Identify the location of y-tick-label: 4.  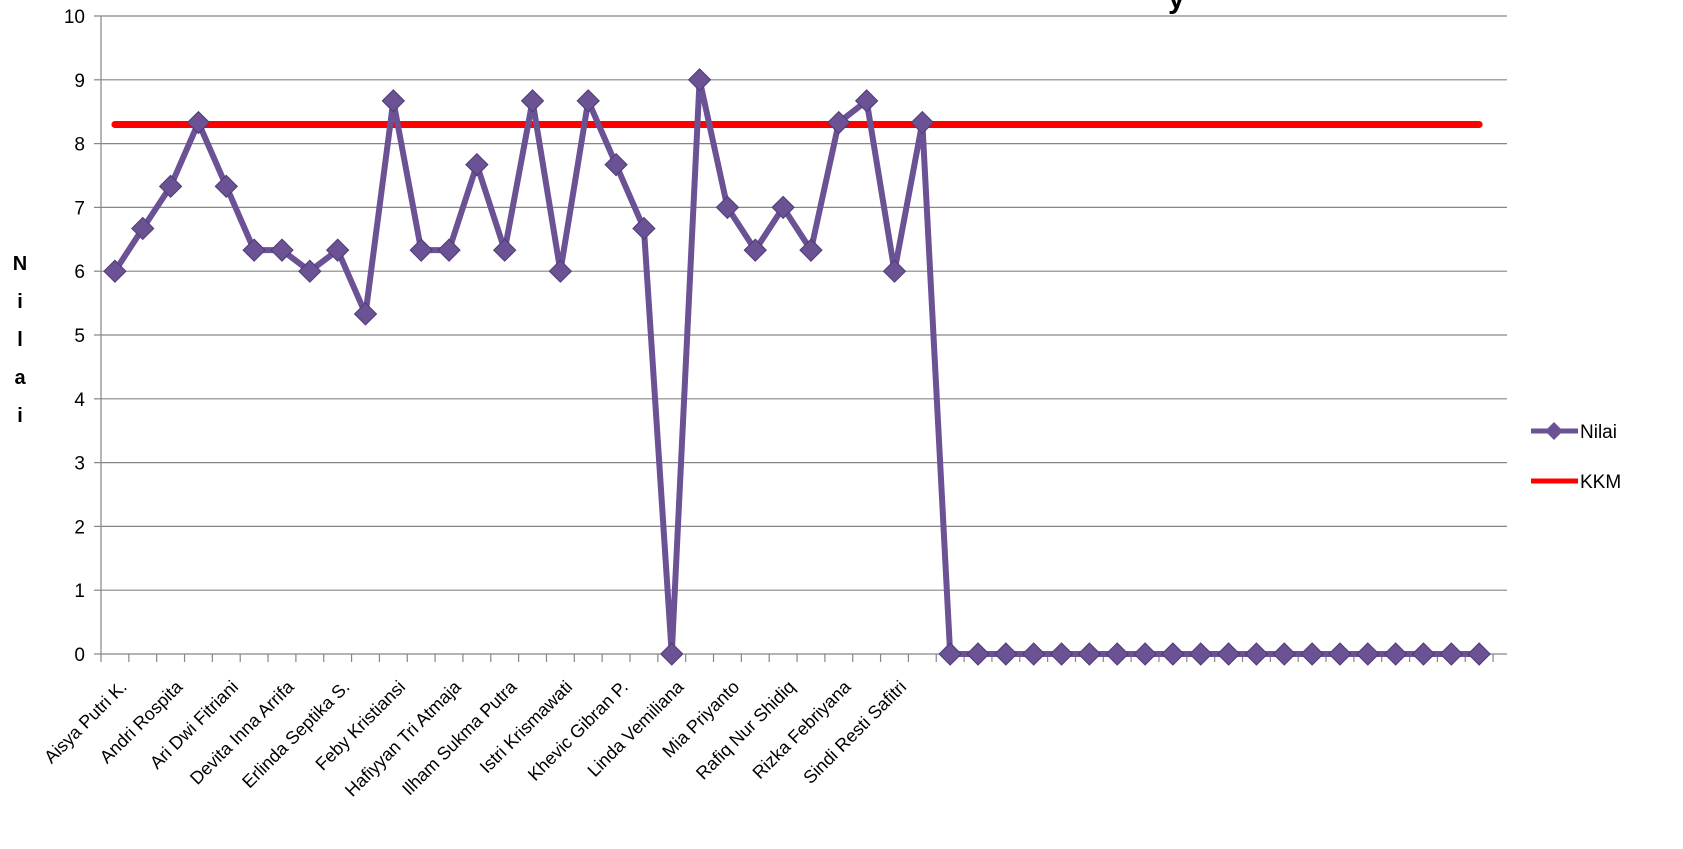
(79, 400).